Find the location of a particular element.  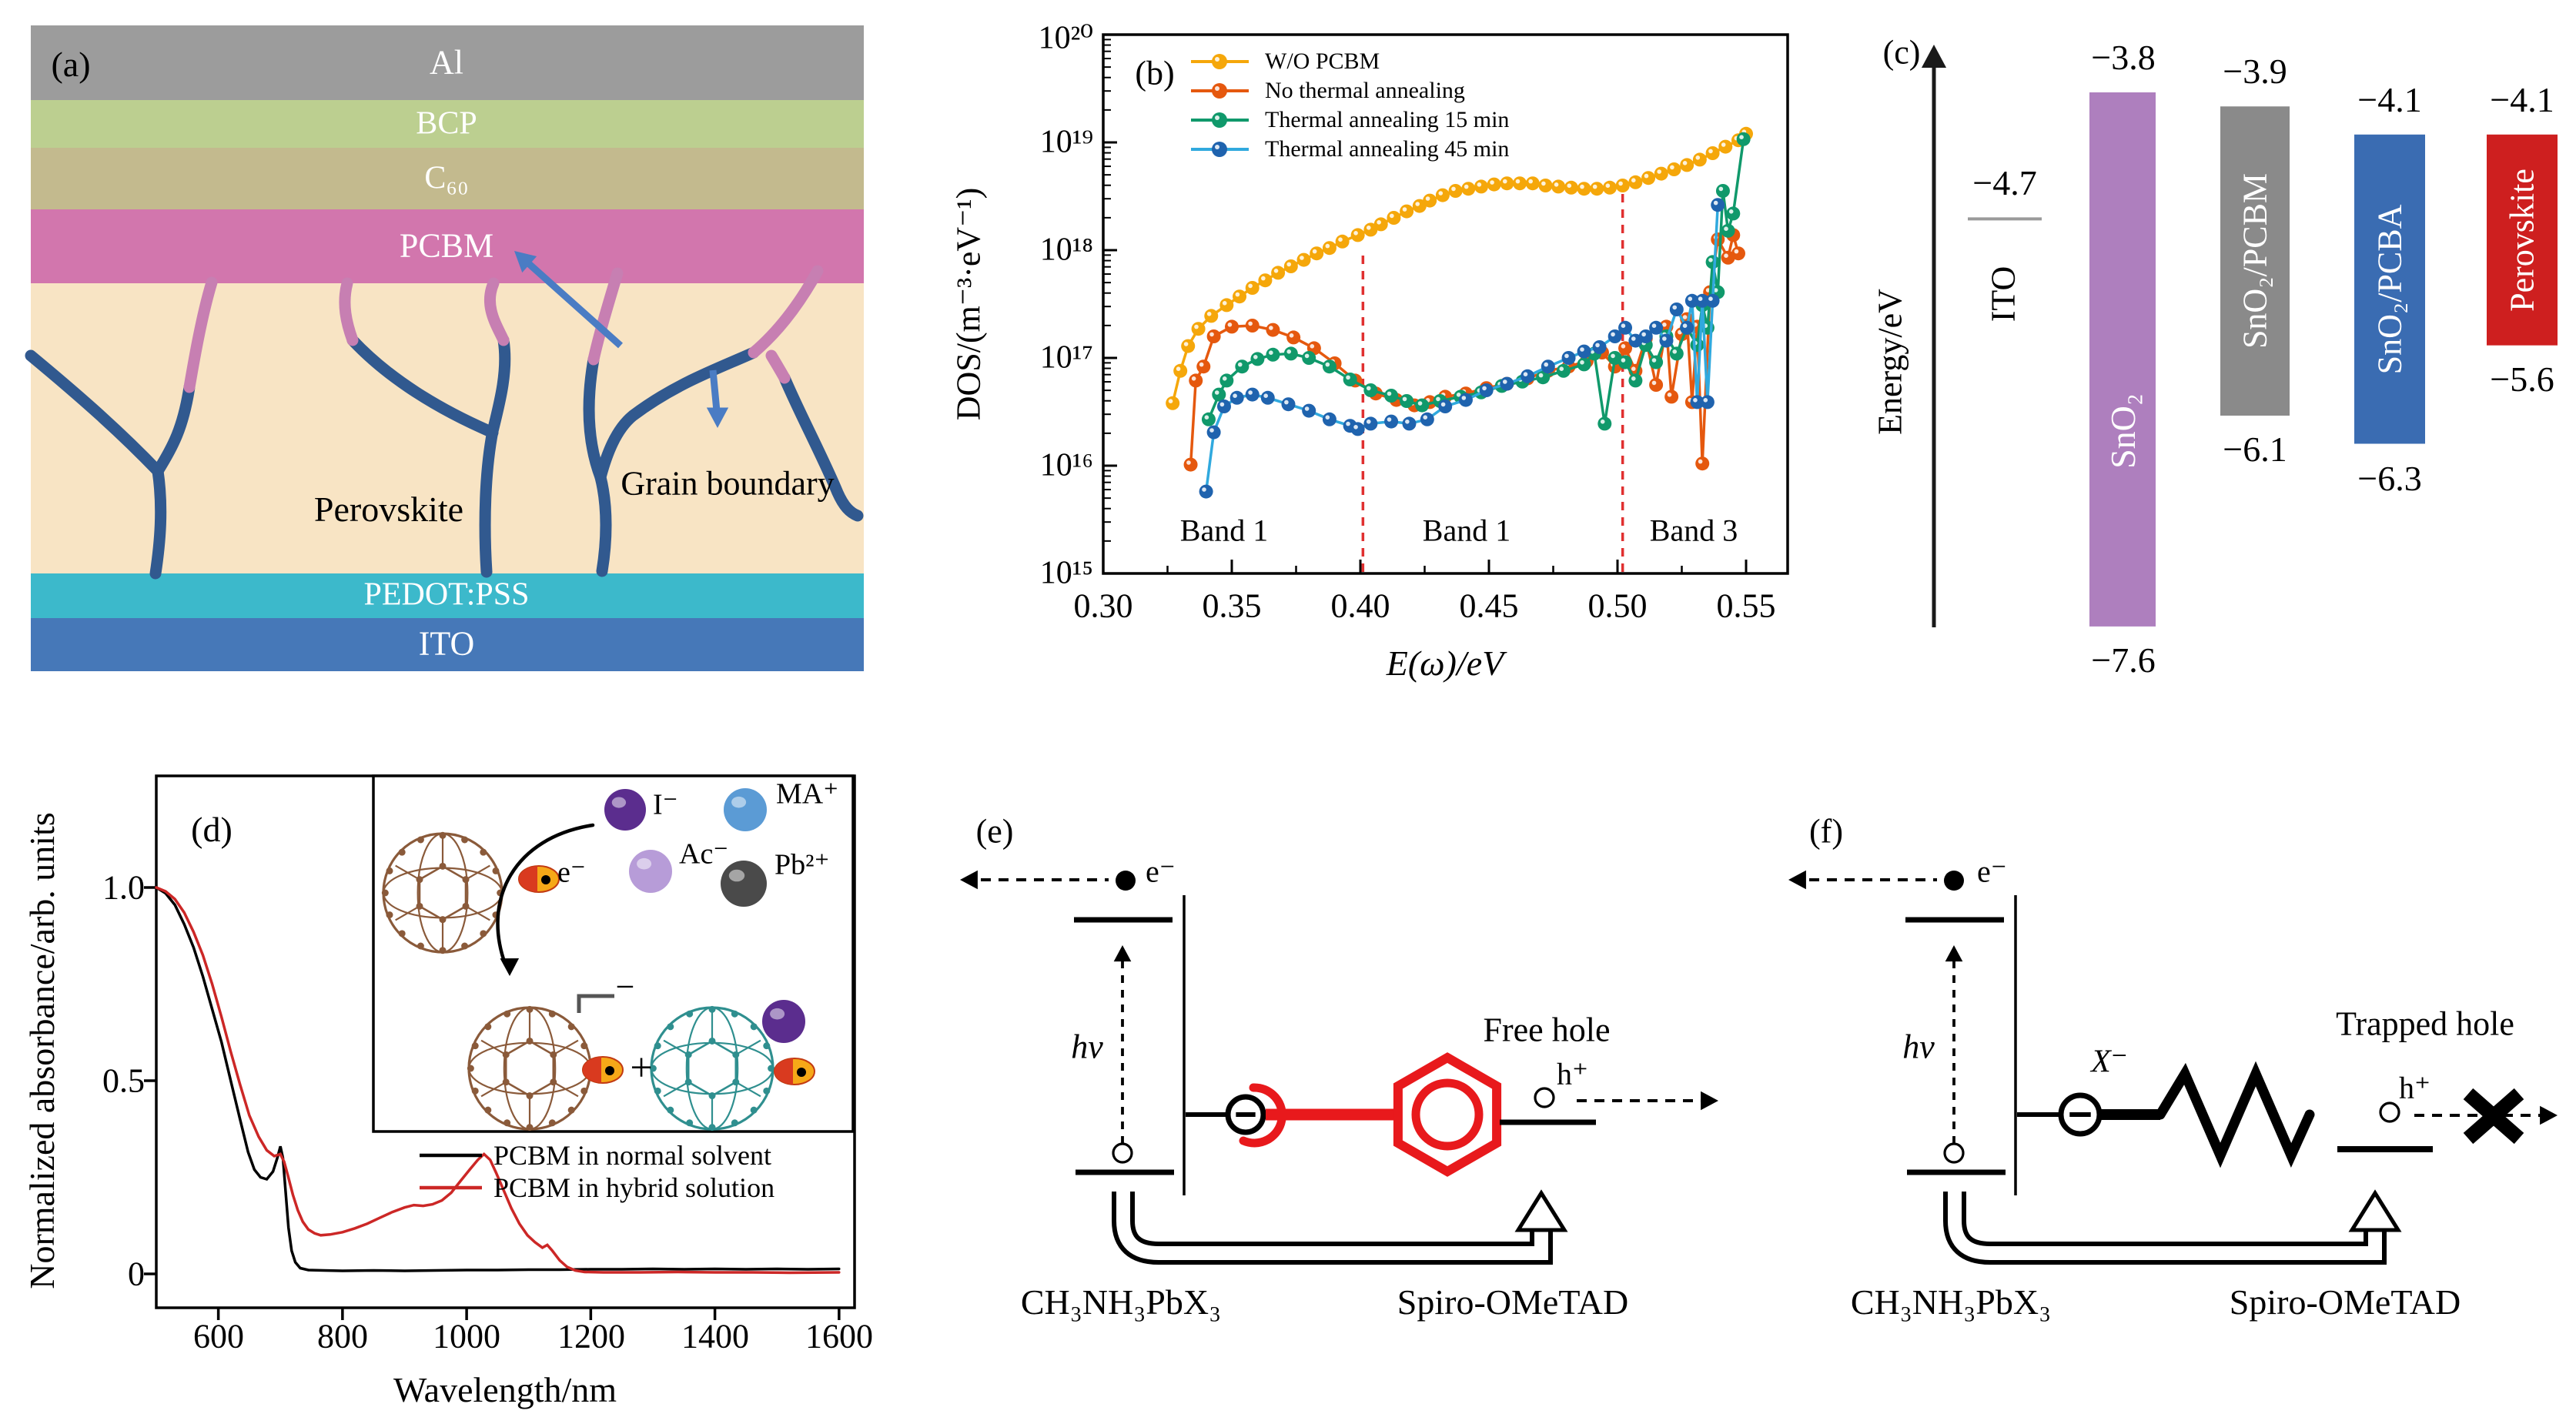

b-xtick-035: 0.35 is located at coordinates (1232, 606).